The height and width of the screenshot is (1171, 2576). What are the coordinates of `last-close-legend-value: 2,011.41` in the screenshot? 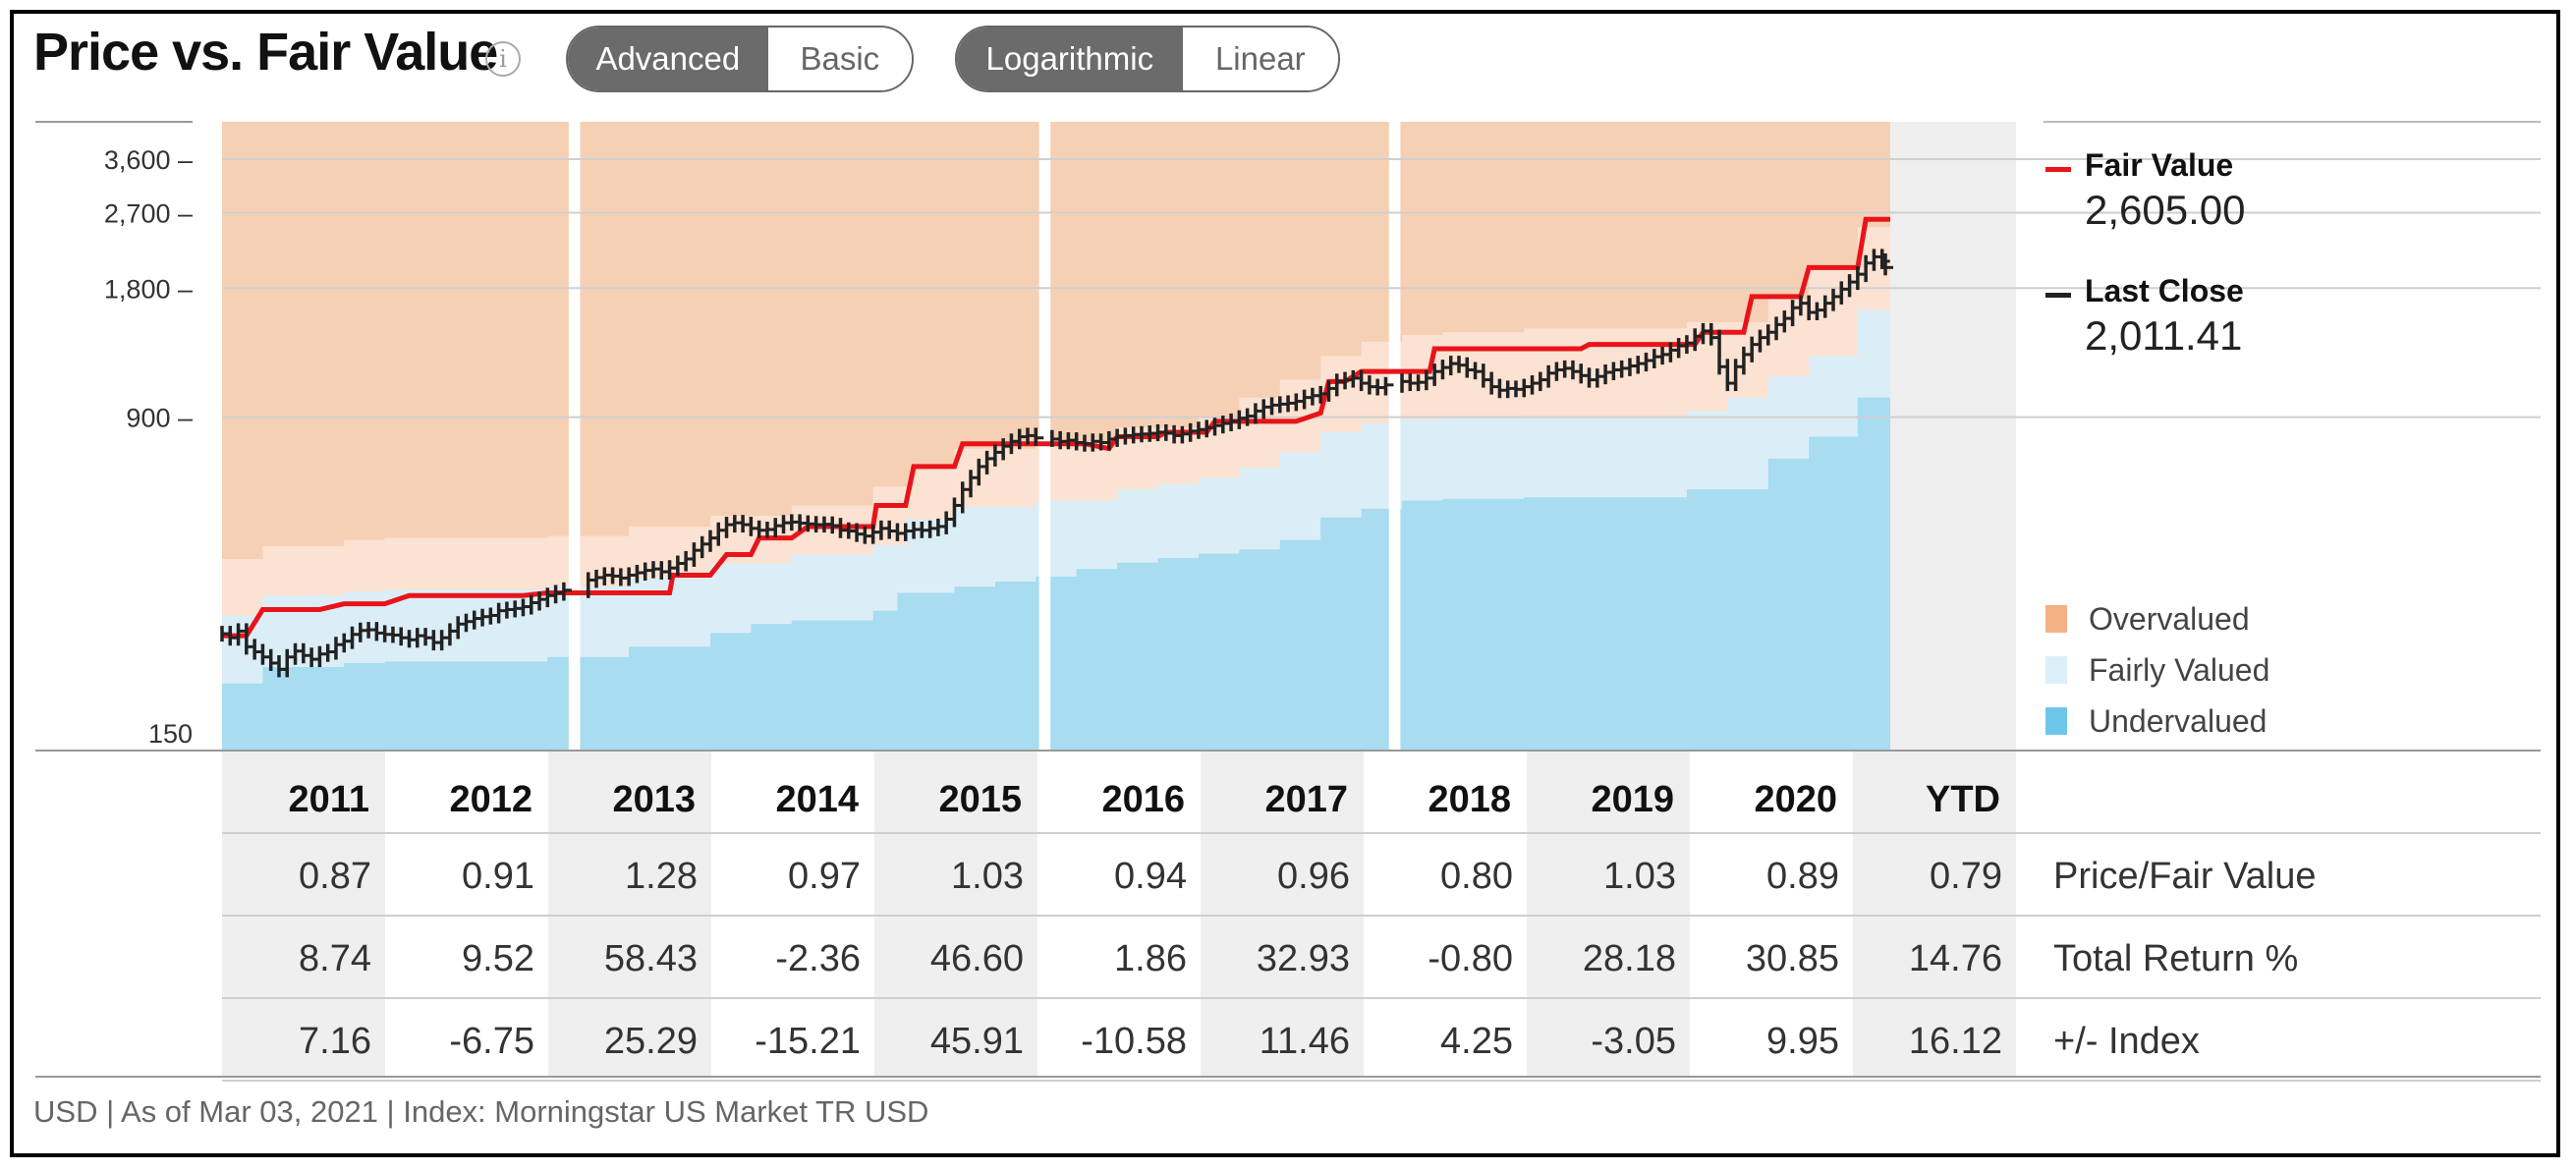 It's located at (2164, 335).